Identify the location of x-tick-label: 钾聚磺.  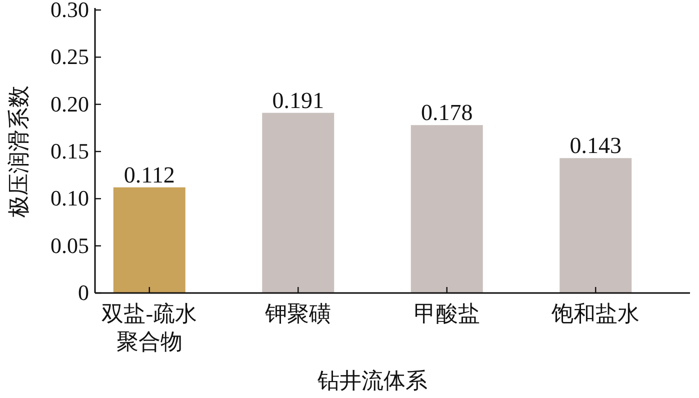
(298, 313).